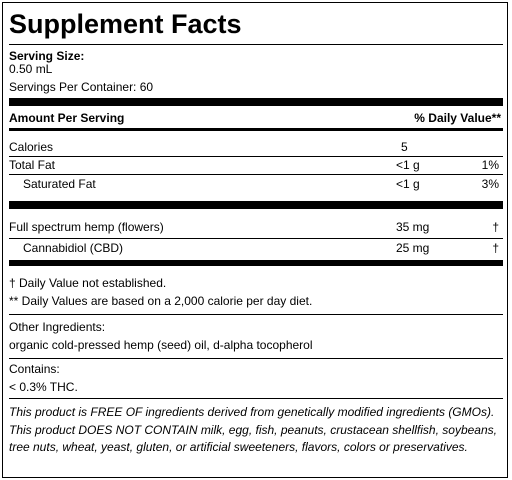 The width and height of the screenshot is (512, 480). I want to click on title: Supplement Facts, so click(125, 24).